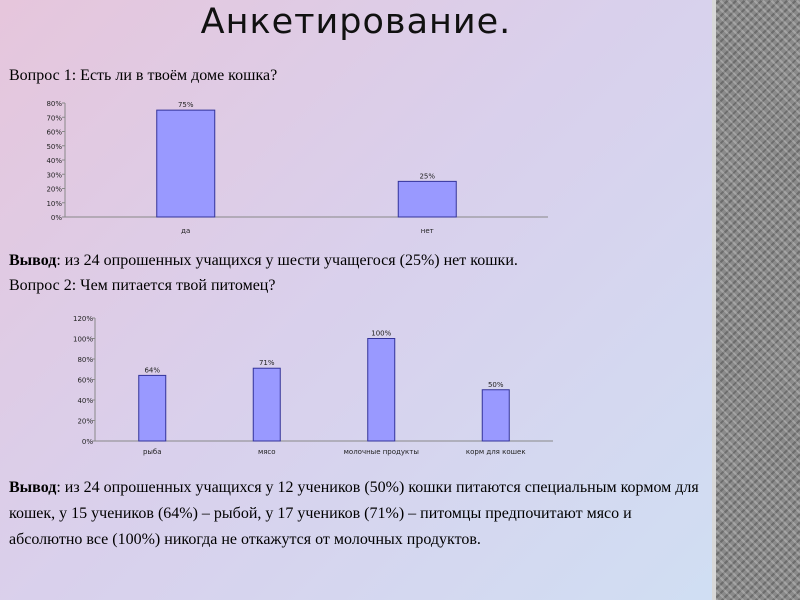  Describe the element at coordinates (381, 452) in the screenshot. I see `chart-2-category-label: молочные продукты` at that location.